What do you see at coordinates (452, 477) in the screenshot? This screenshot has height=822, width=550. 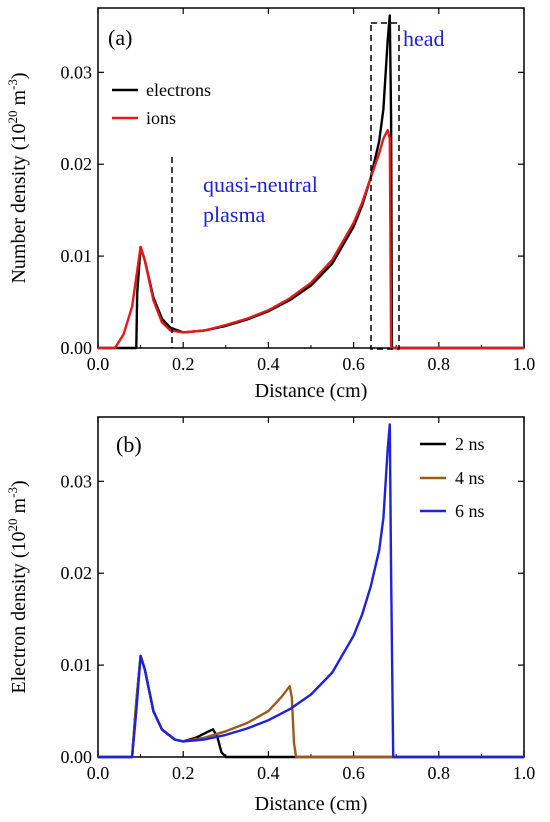 I see `panel-b-legend: 2 ns 4 ns 6 ns` at bounding box center [452, 477].